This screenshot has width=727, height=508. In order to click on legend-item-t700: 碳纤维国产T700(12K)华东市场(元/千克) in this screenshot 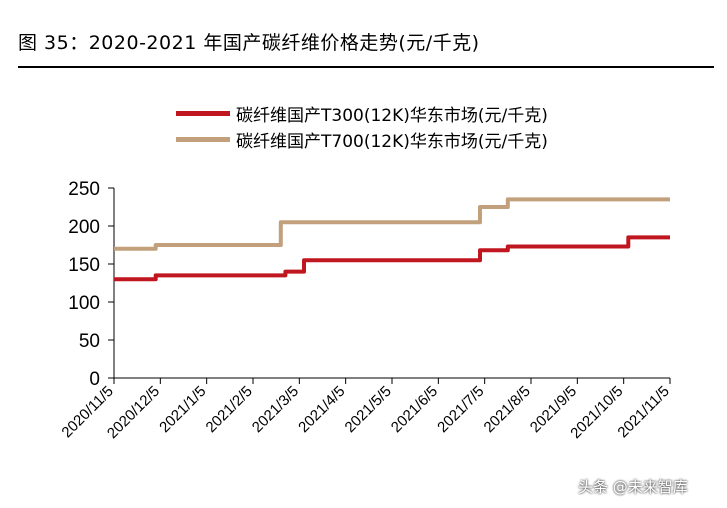, I will do `click(362, 139)`.